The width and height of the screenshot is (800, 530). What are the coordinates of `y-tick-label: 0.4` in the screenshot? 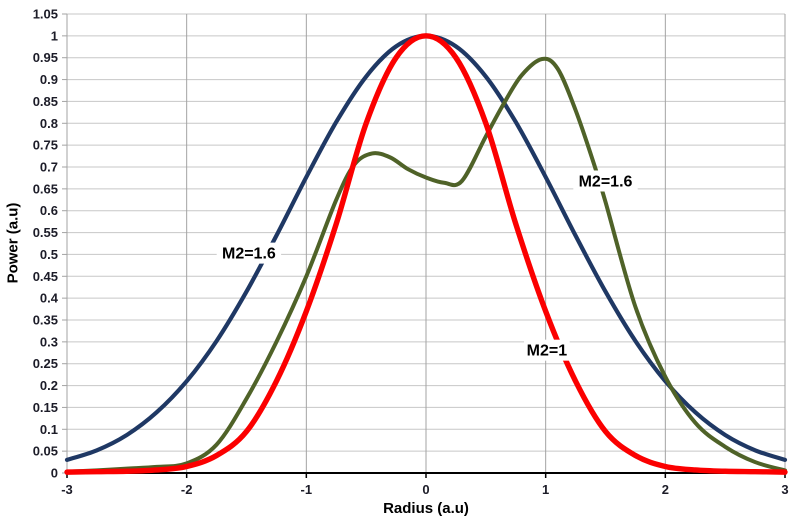 It's located at (49, 298).